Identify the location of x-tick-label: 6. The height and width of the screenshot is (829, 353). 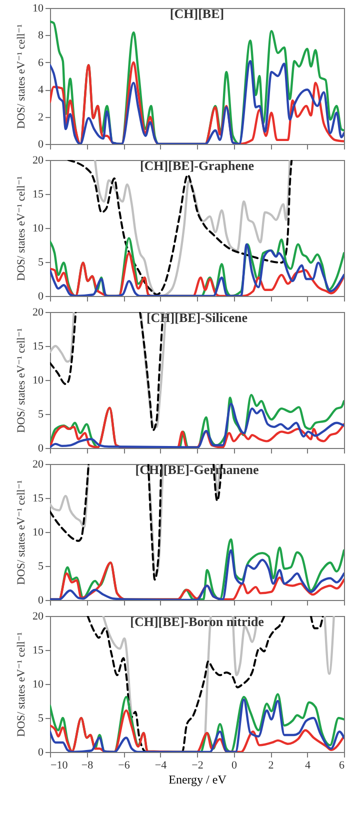
(342, 766).